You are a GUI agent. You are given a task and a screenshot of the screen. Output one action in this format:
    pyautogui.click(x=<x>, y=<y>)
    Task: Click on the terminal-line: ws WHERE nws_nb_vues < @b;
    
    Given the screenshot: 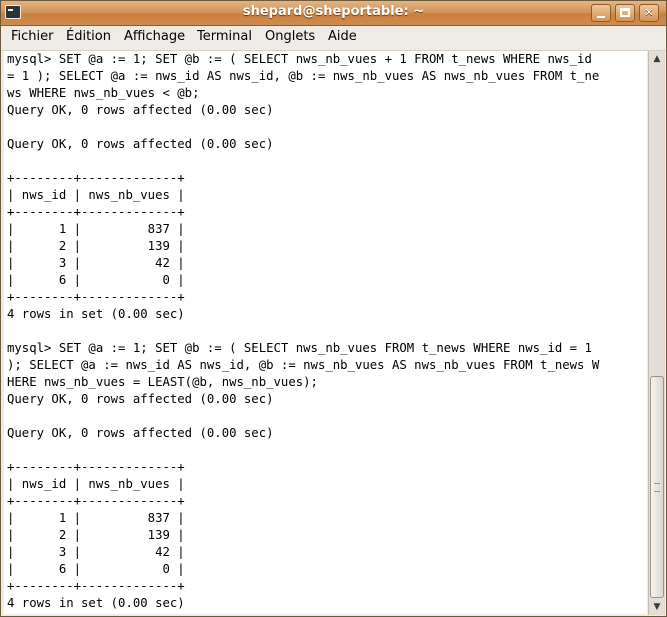 What is the action you would take?
    pyautogui.click(x=103, y=93)
    